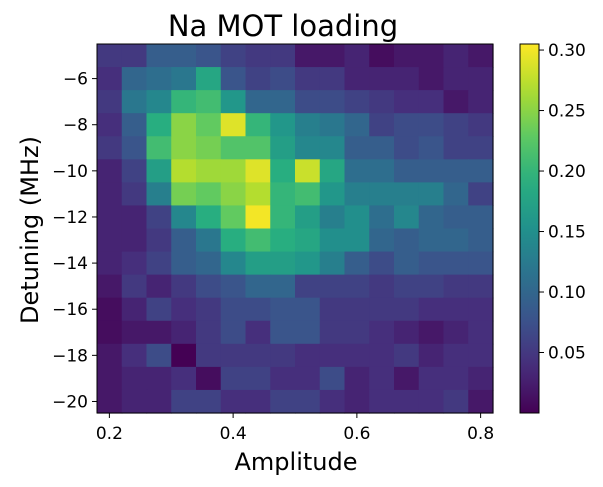  What do you see at coordinates (567, 112) in the screenshot?
I see `colorbar-tick-label: 0.25` at bounding box center [567, 112].